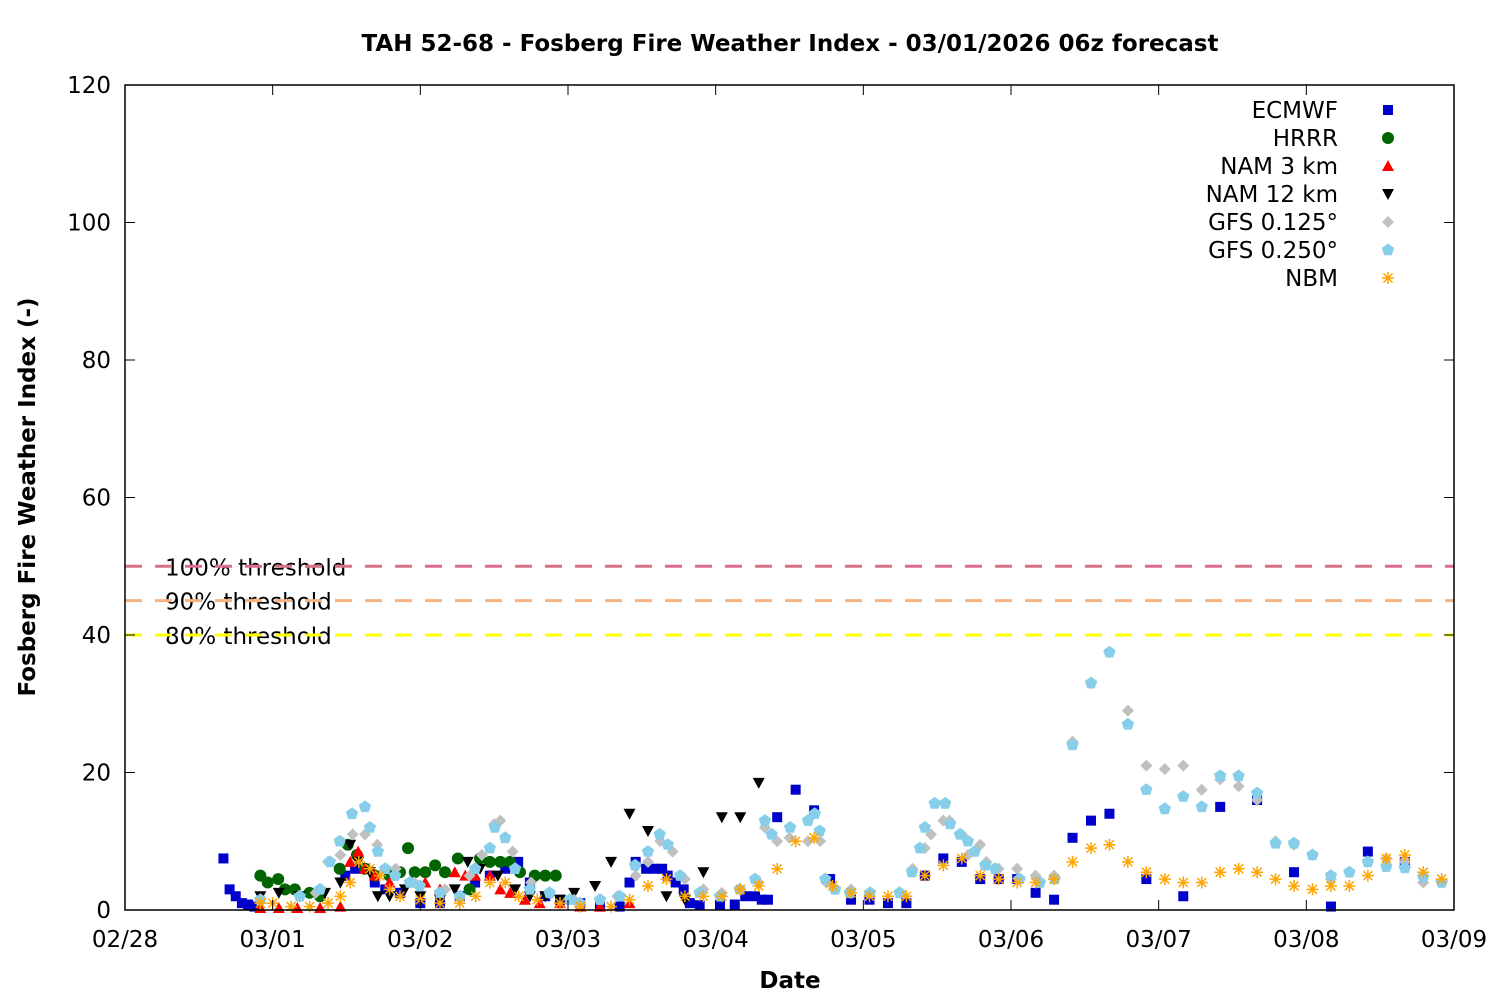  Describe the element at coordinates (1273, 223) in the screenshot. I see `legend-label: GFS 0.125°` at that location.